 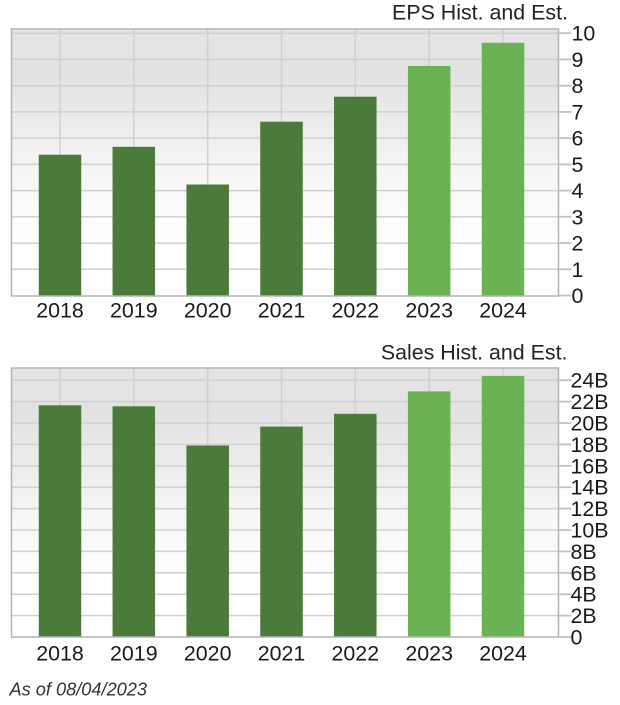 What do you see at coordinates (578, 217) in the screenshot?
I see `svg-text: 3` at bounding box center [578, 217].